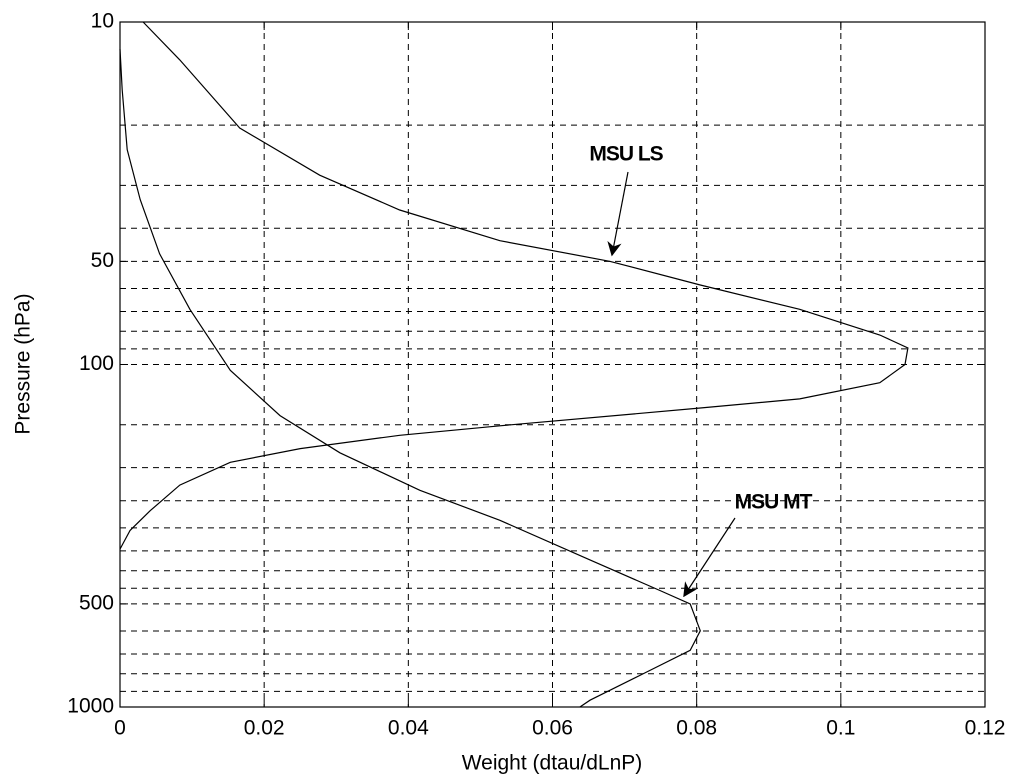 The image size is (1020, 782). Describe the element at coordinates (552, 728) in the screenshot. I see `x-tick-label: 0.06` at that location.